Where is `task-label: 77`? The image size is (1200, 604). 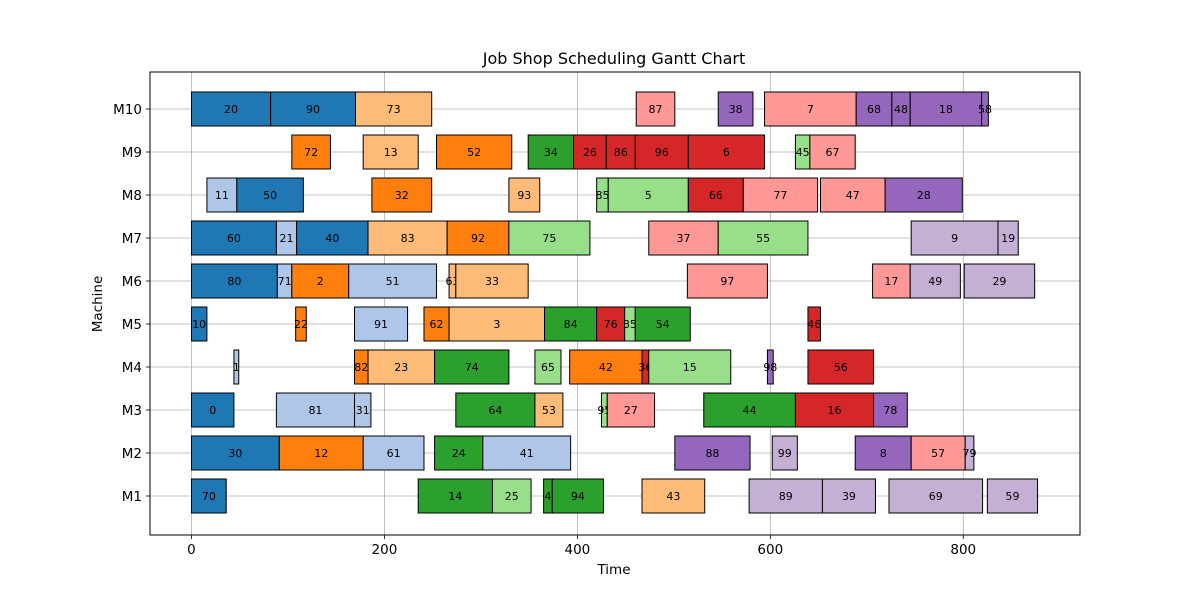
task-label: 77 is located at coordinates (780, 195).